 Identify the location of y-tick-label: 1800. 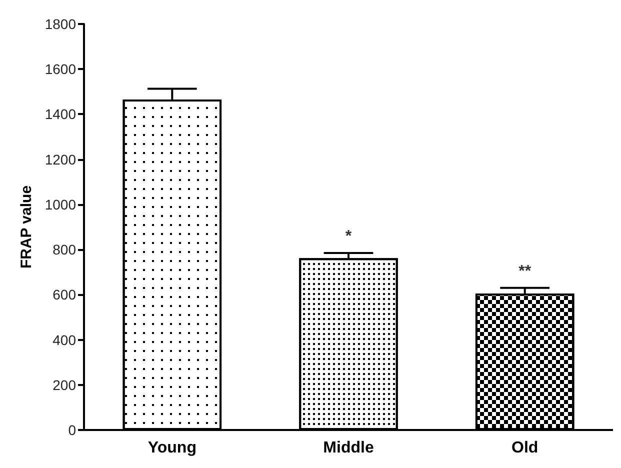
(60, 24).